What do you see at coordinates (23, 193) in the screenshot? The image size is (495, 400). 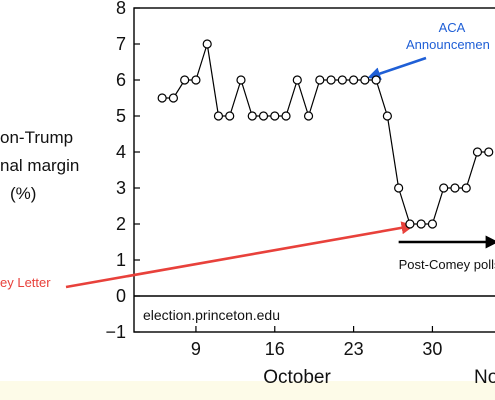 I see `y-axis-label-line-3: (%)` at bounding box center [23, 193].